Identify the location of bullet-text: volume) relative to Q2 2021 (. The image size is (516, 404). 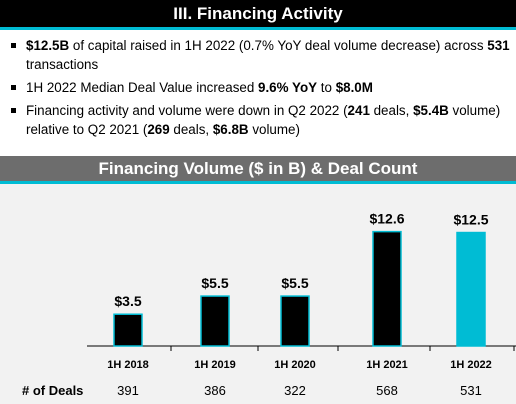
(263, 120).